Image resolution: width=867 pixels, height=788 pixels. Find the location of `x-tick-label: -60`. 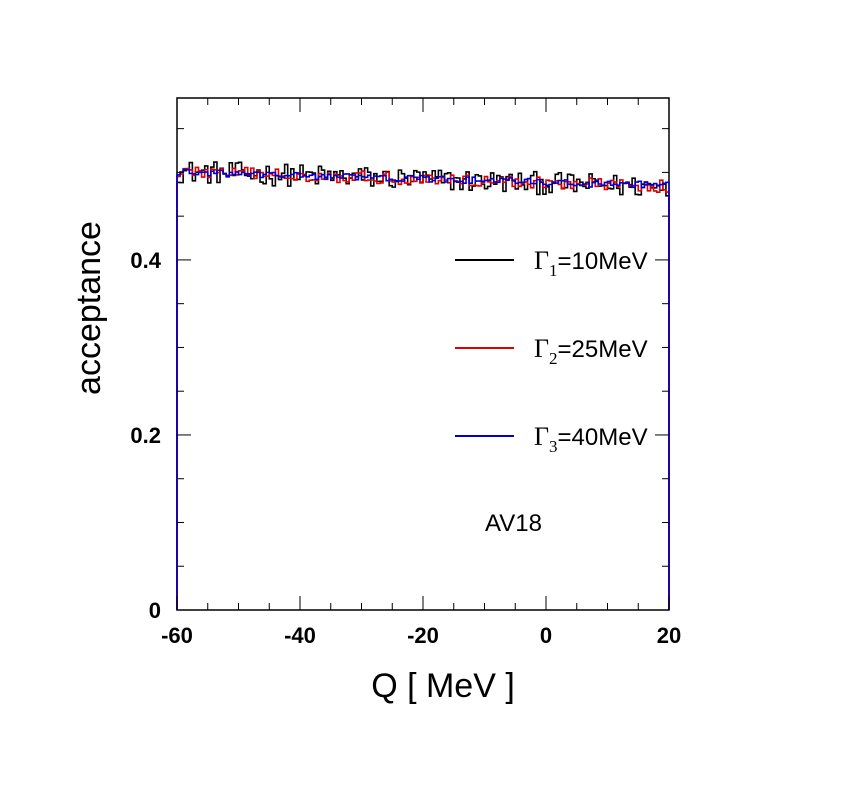

x-tick-label: -60 is located at coordinates (177, 635).